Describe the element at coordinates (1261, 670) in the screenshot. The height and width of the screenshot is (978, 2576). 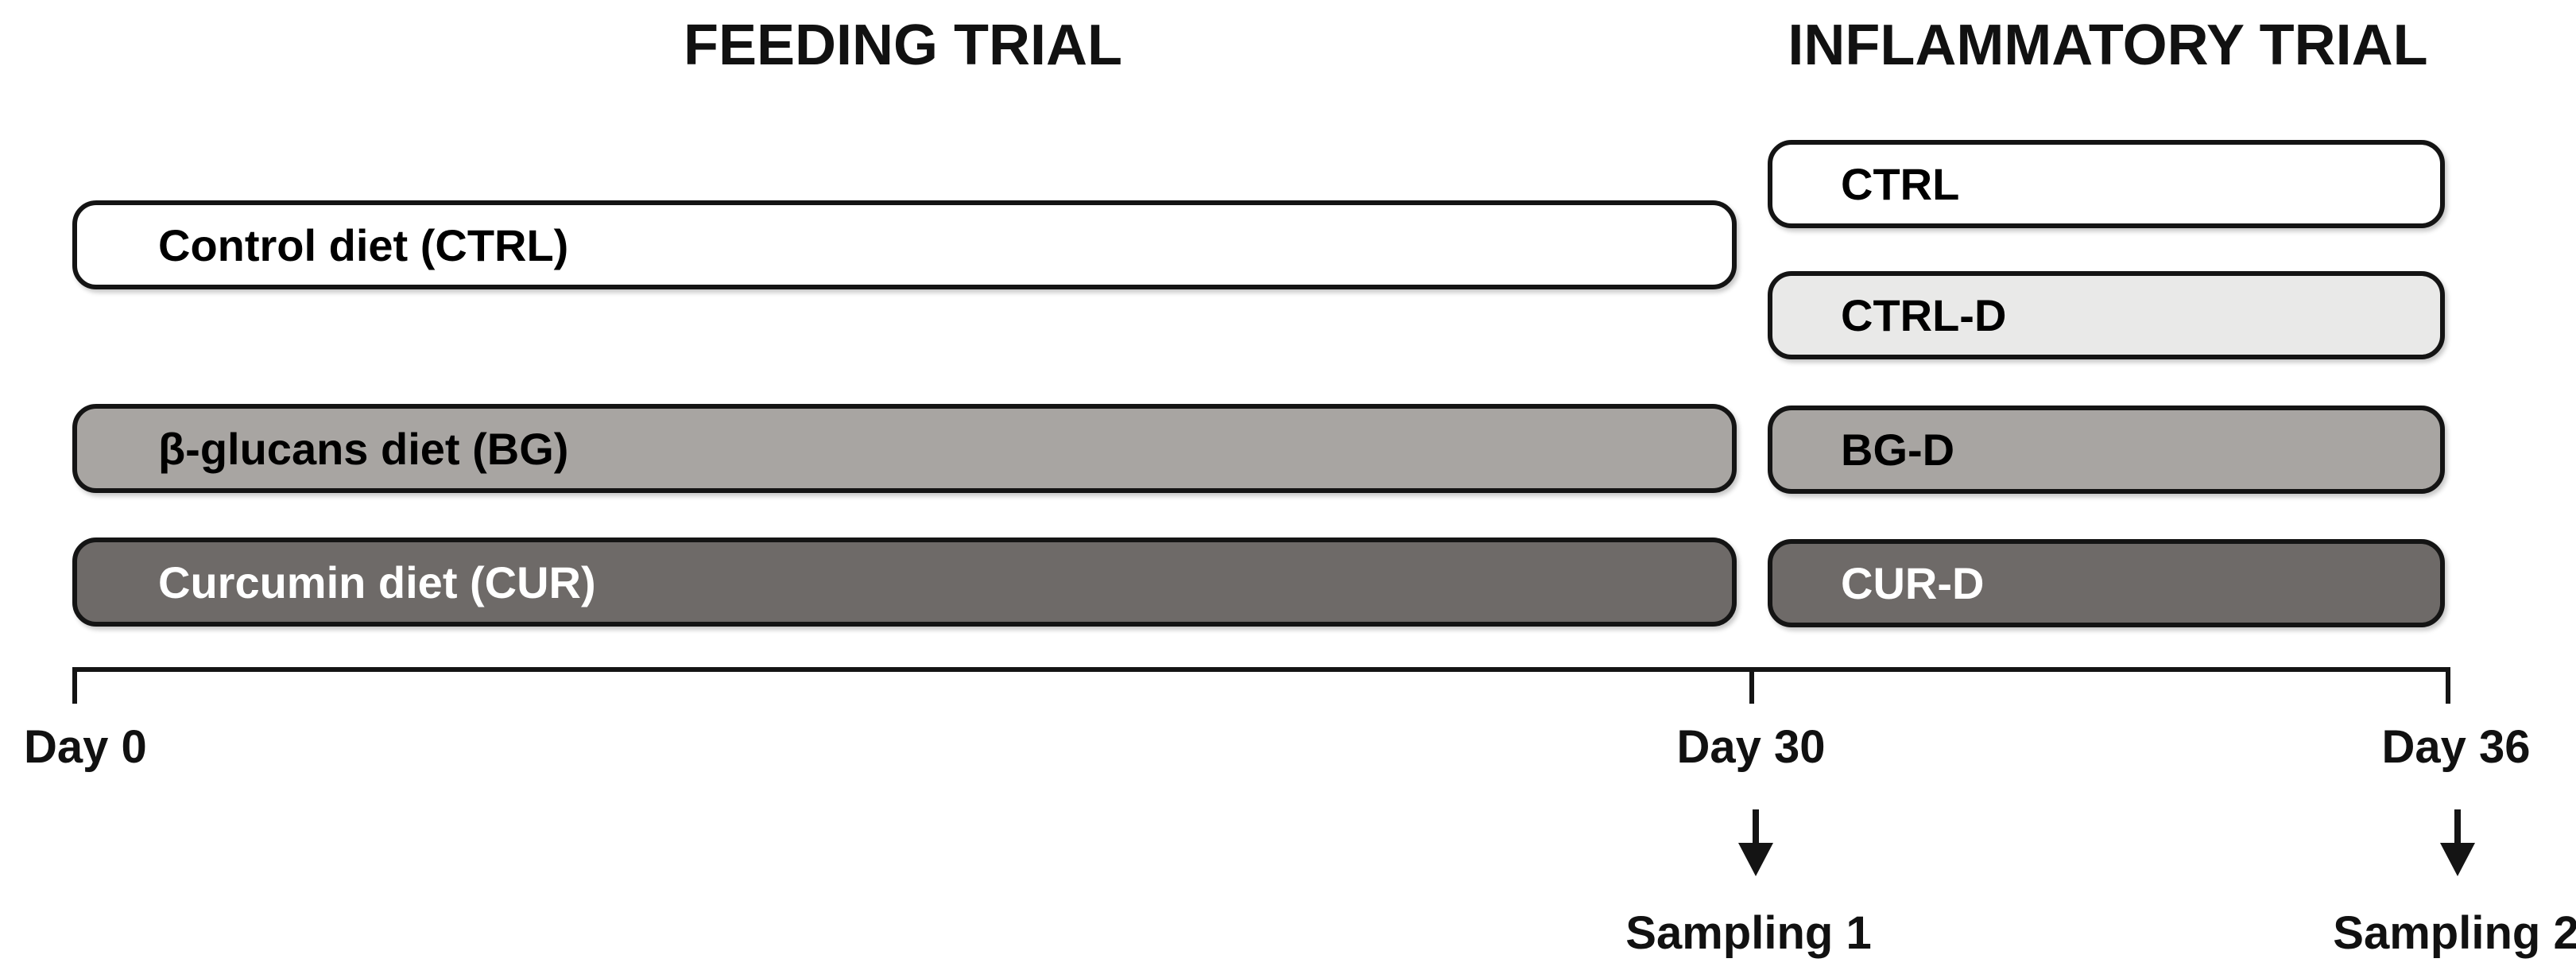
I see `timeline-axis` at that location.